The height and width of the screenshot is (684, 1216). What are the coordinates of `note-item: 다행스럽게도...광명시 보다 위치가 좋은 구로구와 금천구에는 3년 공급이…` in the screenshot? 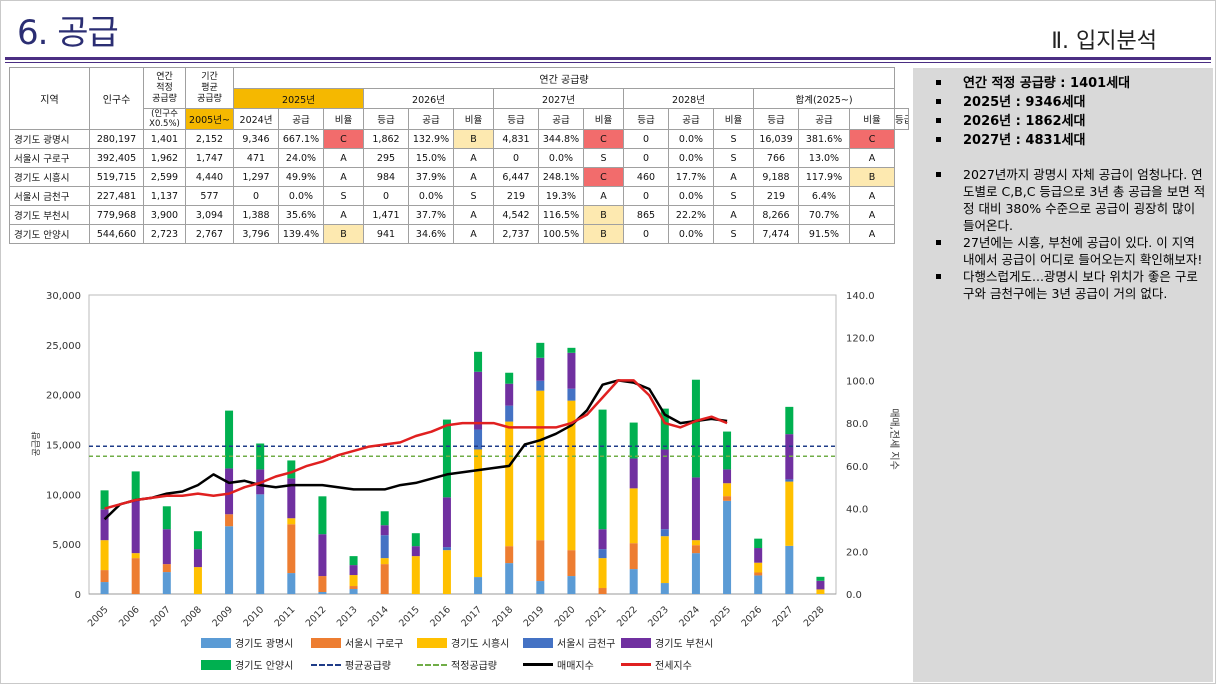 It's located at (1065, 285).